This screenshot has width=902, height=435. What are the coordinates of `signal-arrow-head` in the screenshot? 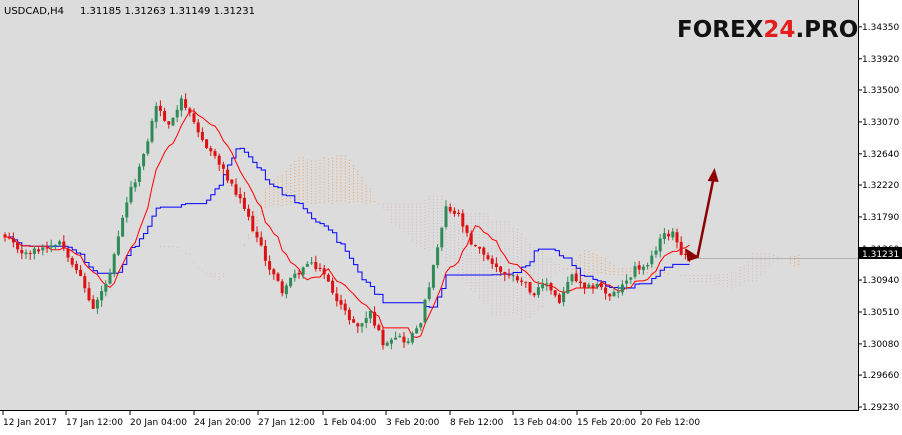 It's located at (713, 175).